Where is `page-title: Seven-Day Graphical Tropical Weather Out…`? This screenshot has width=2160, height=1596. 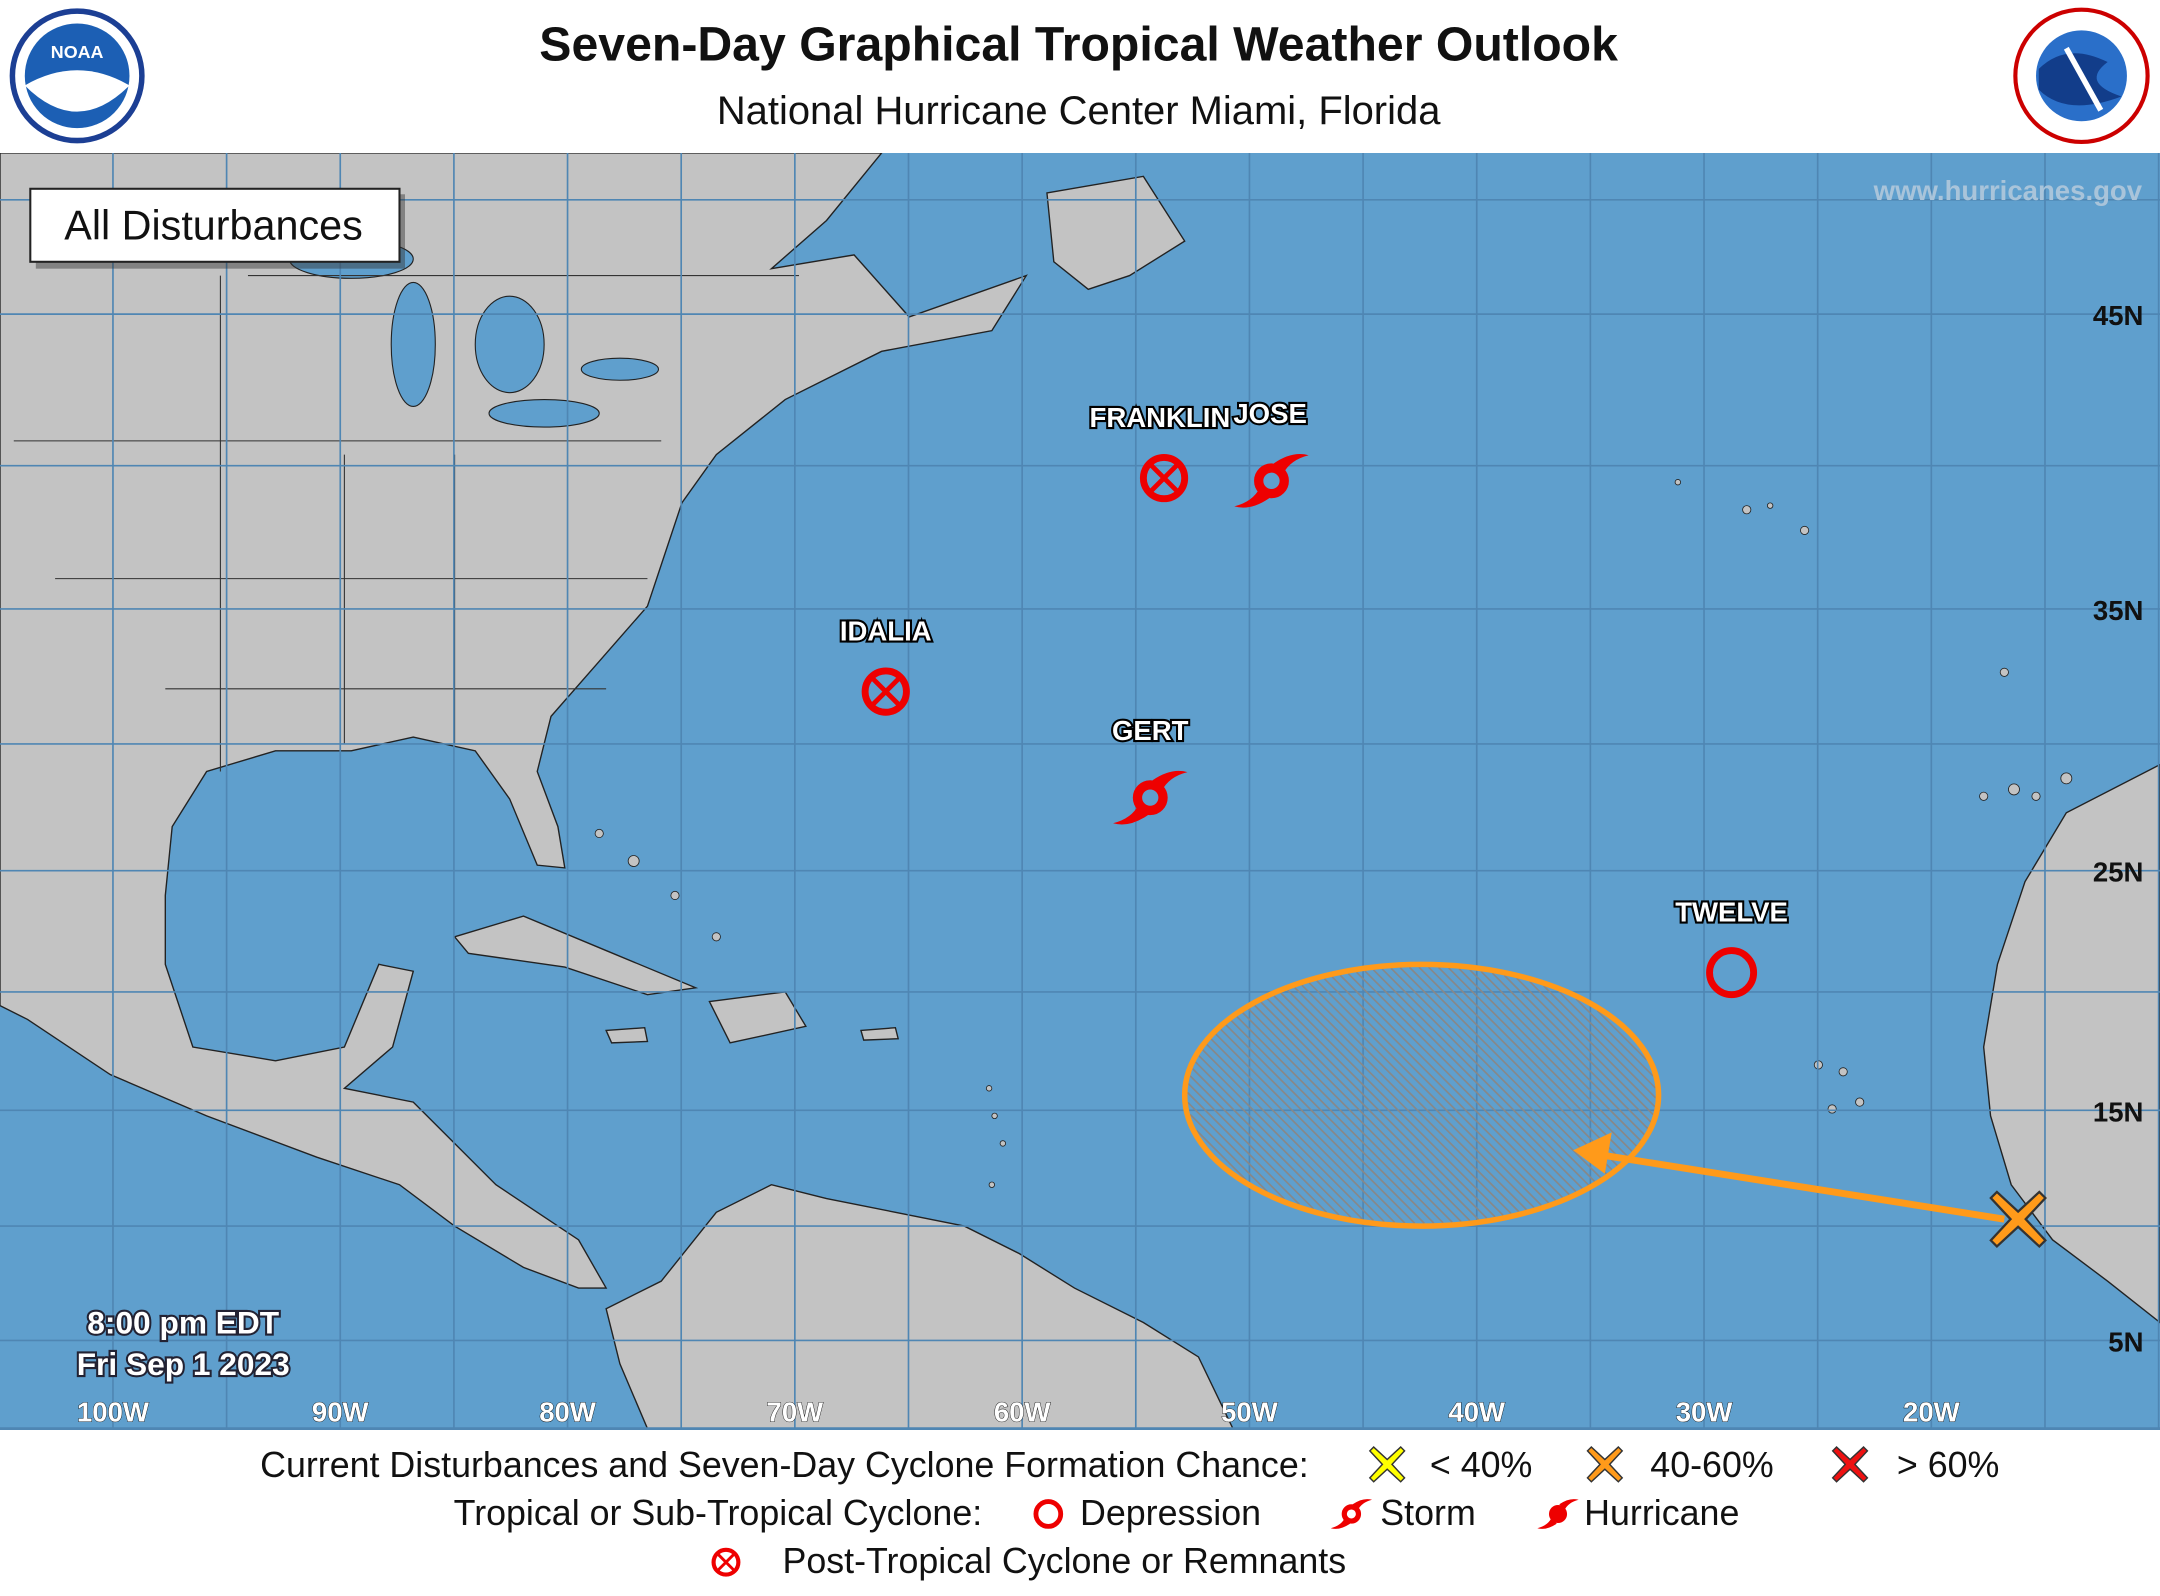 page-title: Seven-Day Graphical Tropical Weather Out… is located at coordinates (1078, 45).